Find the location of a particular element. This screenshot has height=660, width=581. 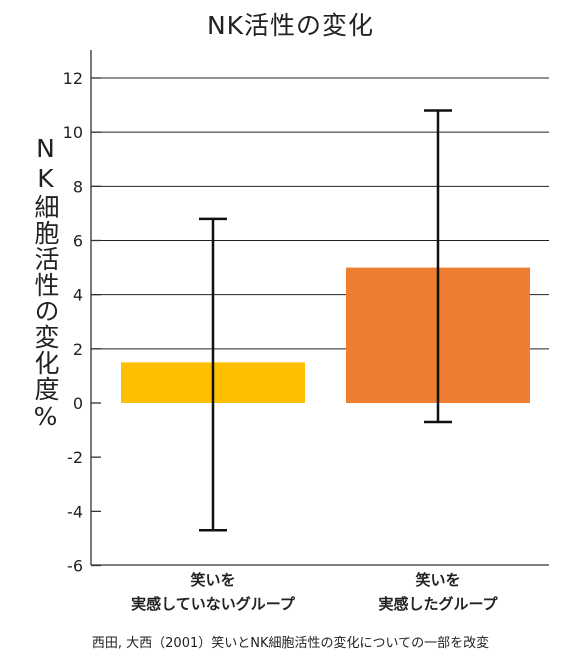

y-tick-label: 10 is located at coordinates (73, 132).